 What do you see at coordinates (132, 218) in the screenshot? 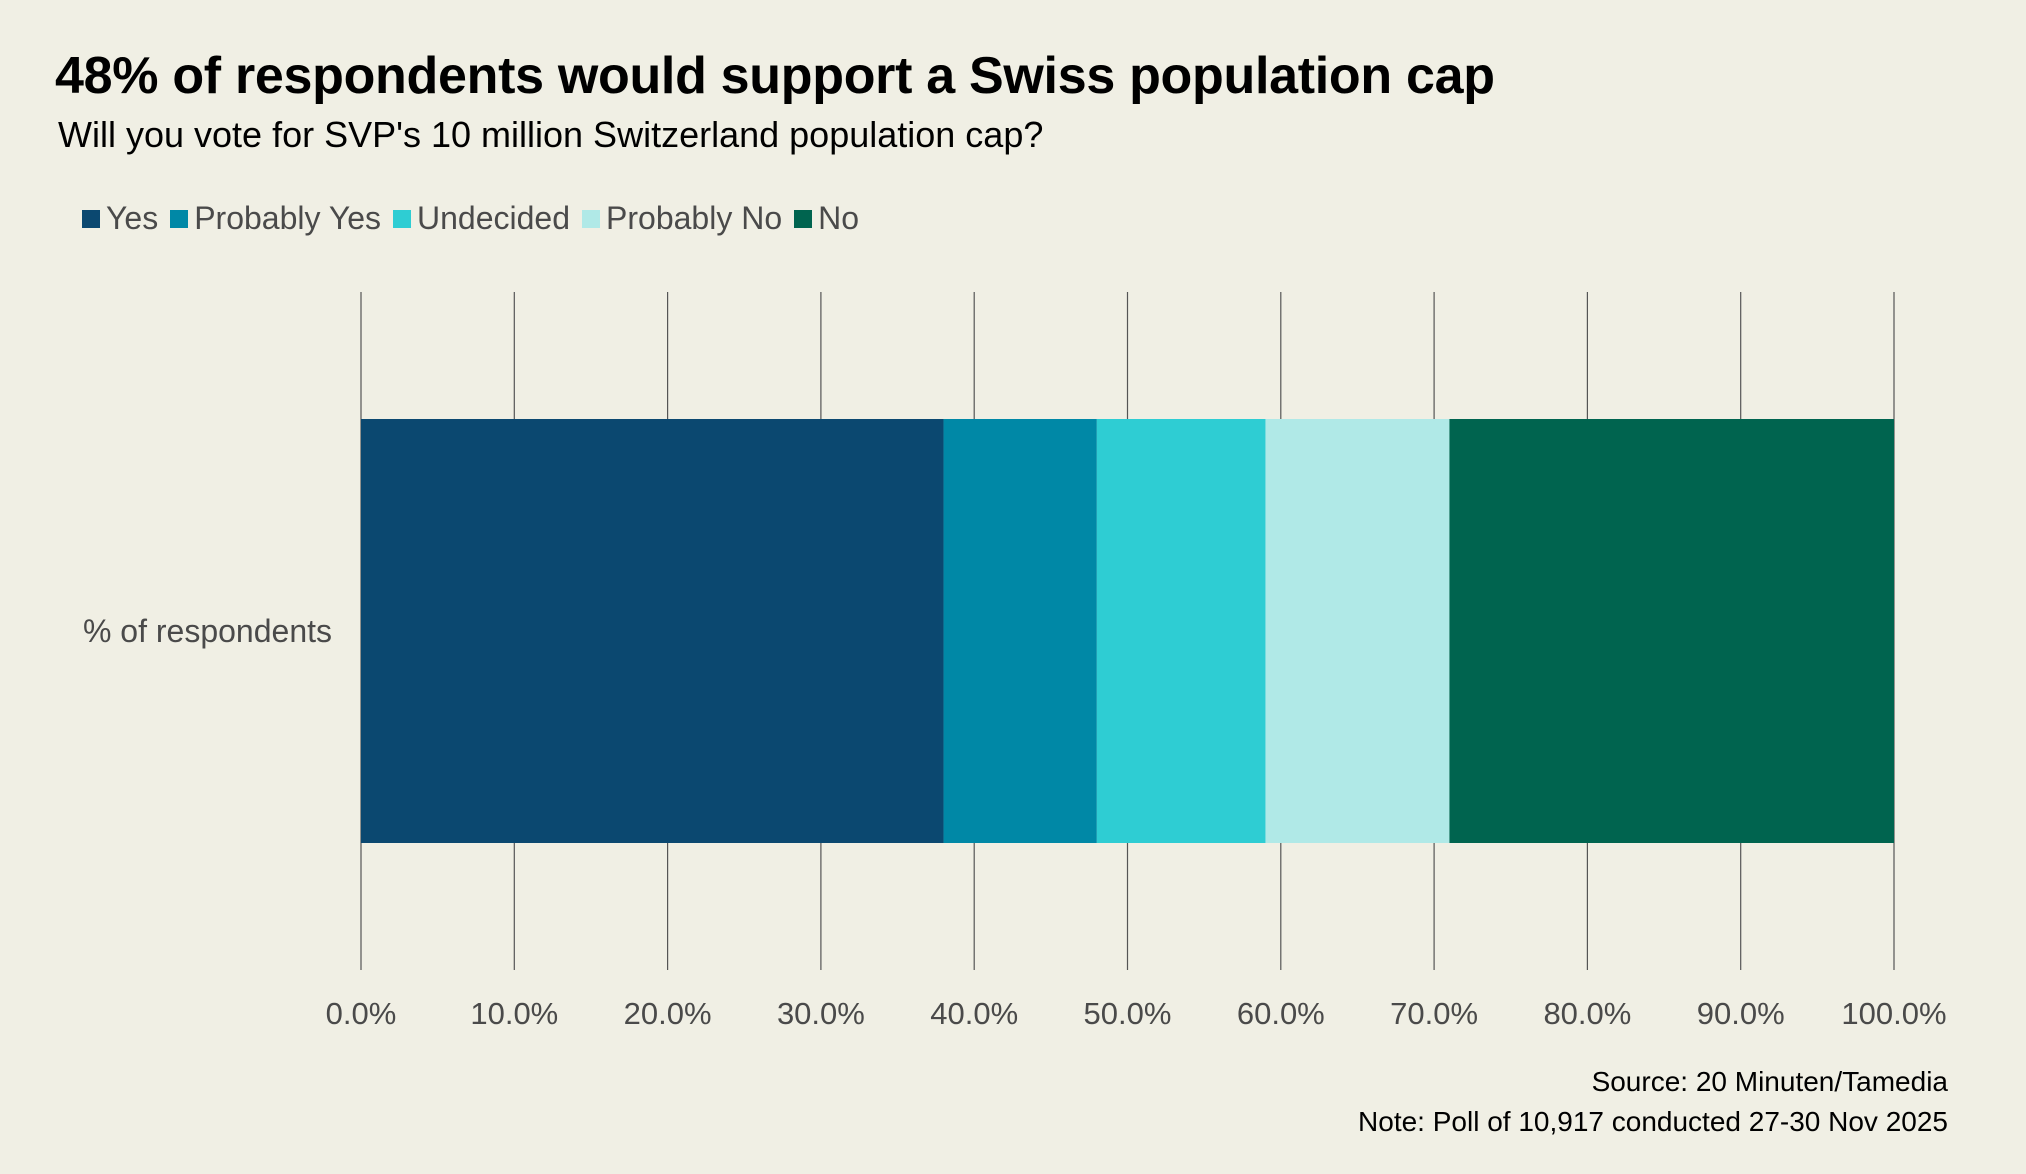
I see `legend-label: Yes` at bounding box center [132, 218].